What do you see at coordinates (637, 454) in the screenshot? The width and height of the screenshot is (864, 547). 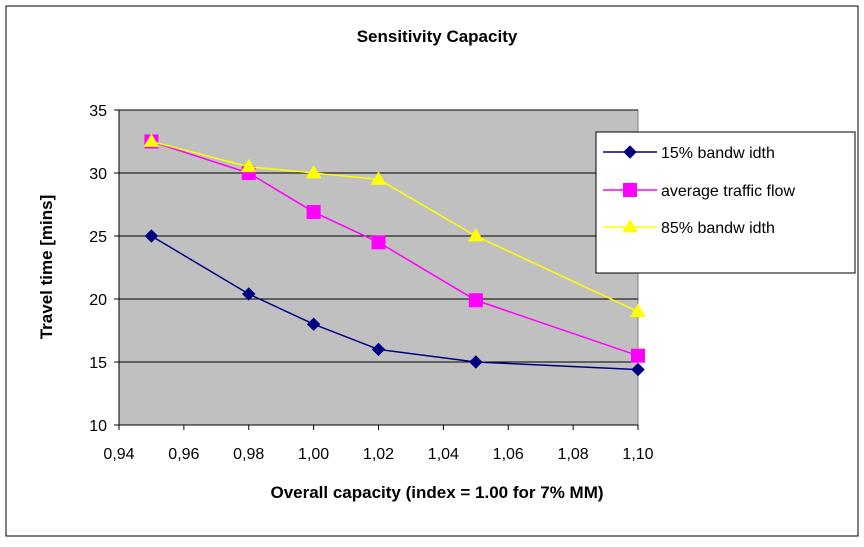 I see `x-tick-label: 1,10` at bounding box center [637, 454].